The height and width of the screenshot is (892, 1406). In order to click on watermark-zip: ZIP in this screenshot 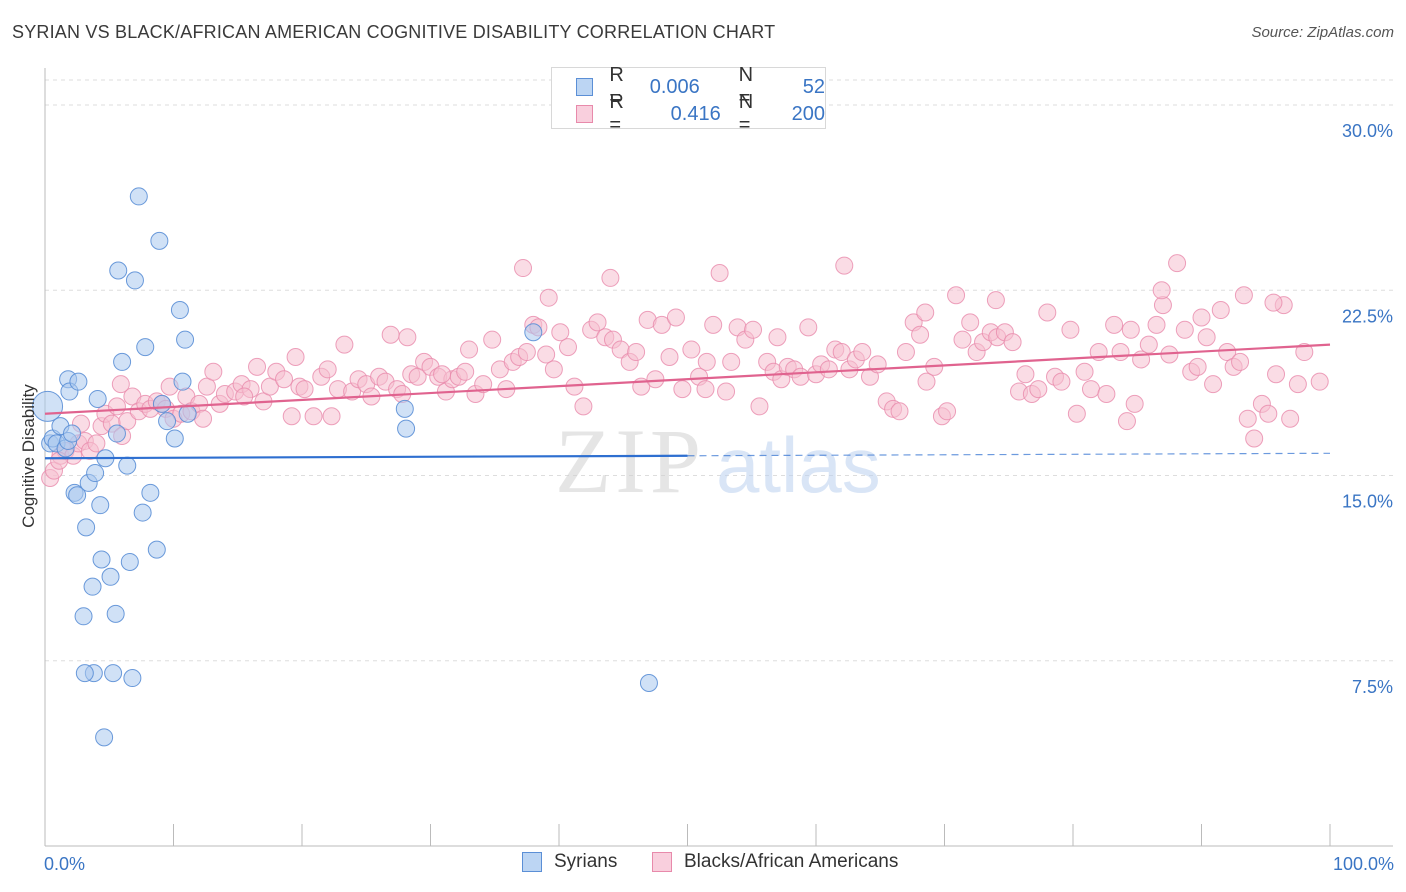, I will do `click(630, 461)`.